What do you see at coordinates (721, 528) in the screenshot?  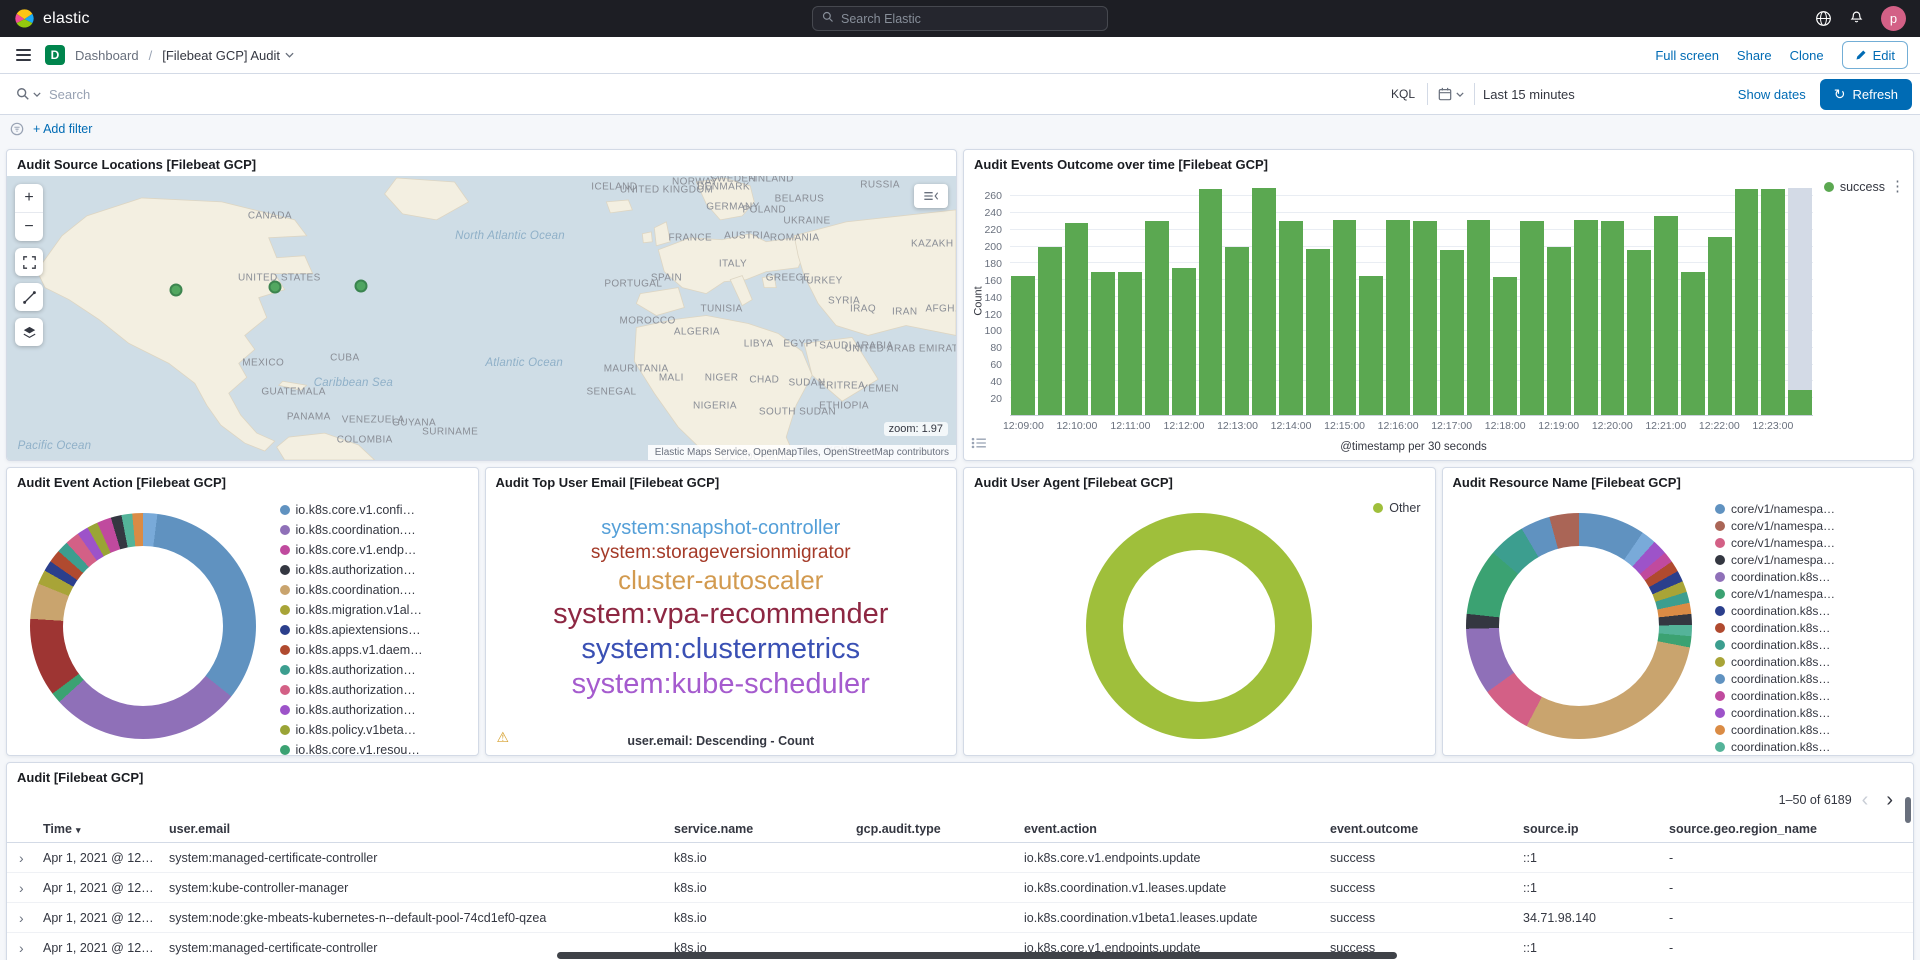 I see `tag: system:snapshot-controller` at bounding box center [721, 528].